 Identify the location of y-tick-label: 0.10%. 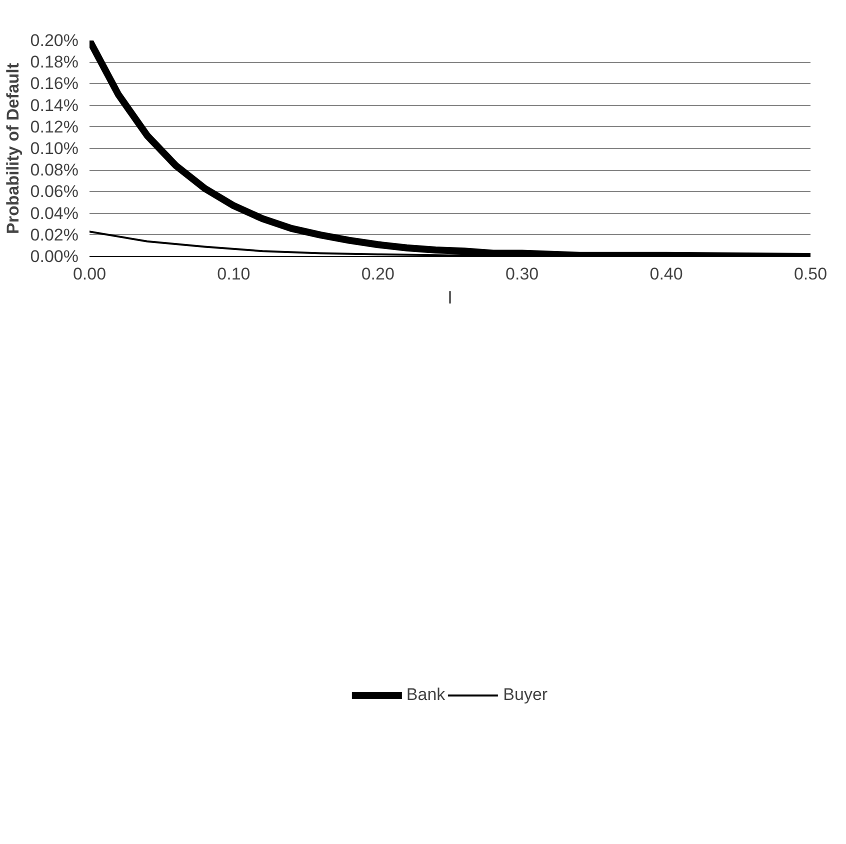
(54, 148).